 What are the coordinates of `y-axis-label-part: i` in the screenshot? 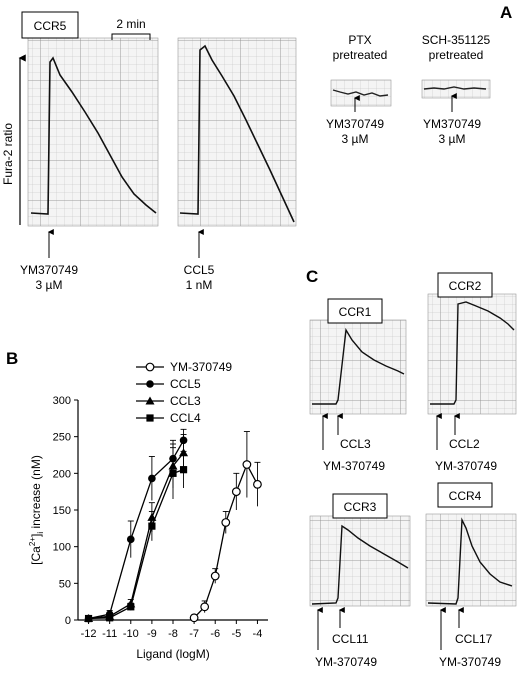 It's located at (40, 533).